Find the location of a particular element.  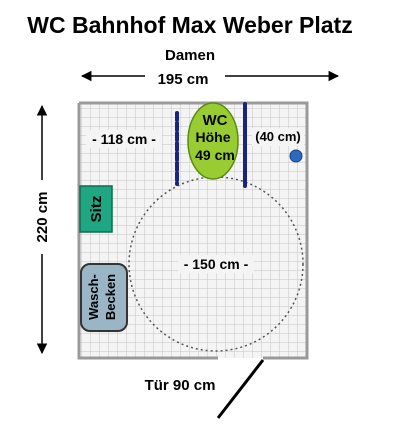

toilet-label-line1: WC is located at coordinates (215, 120).